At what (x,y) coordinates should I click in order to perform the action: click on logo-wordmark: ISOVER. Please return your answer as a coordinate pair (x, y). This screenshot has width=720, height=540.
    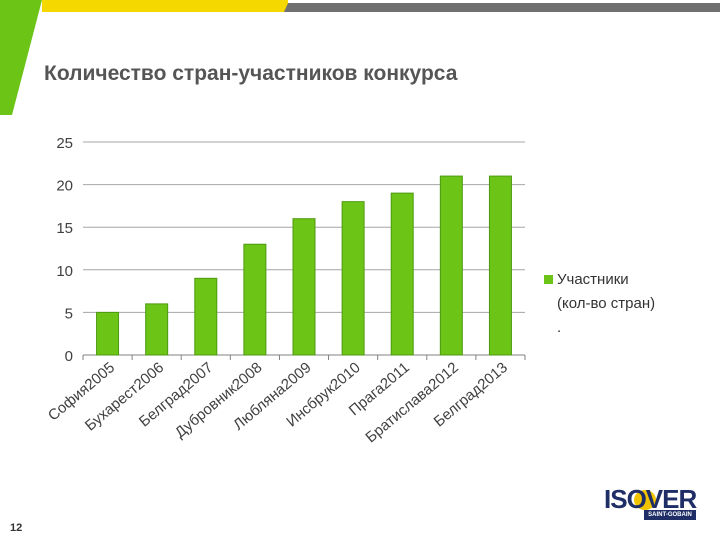
    Looking at the image, I should click on (650, 499).